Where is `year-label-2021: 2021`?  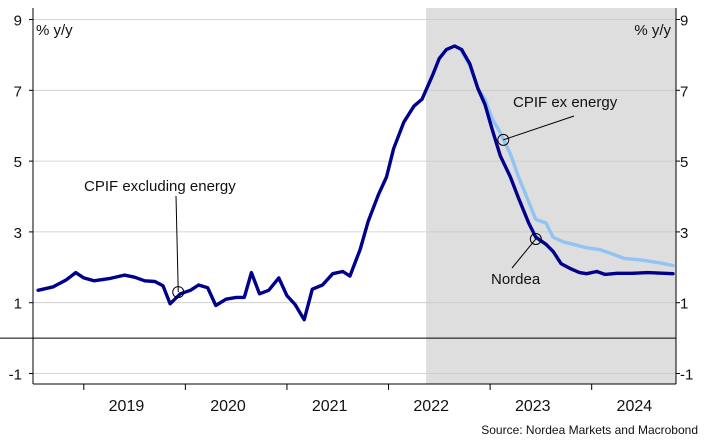
year-label-2021: 2021 is located at coordinates (330, 406).